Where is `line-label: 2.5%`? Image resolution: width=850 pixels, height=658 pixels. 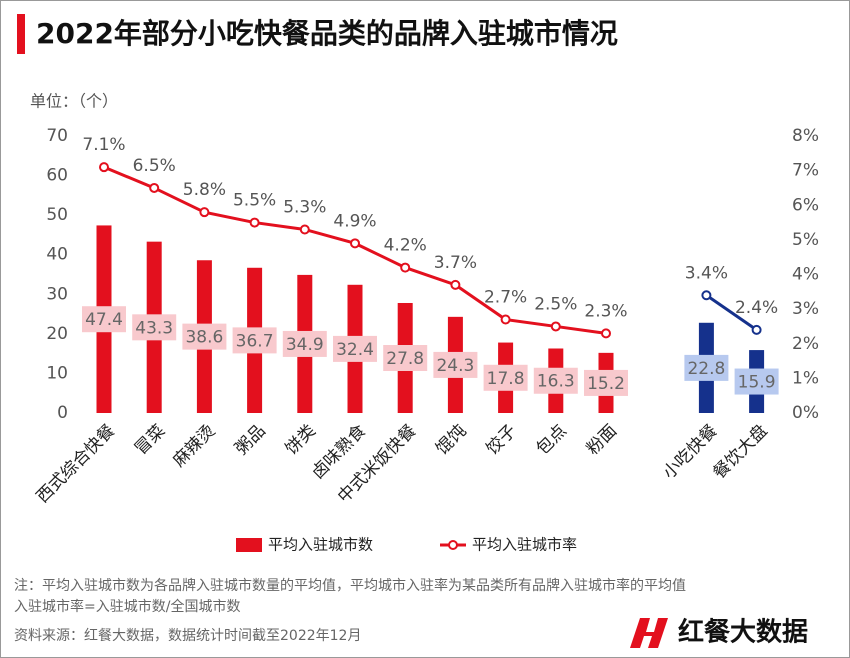 line-label: 2.5% is located at coordinates (555, 304).